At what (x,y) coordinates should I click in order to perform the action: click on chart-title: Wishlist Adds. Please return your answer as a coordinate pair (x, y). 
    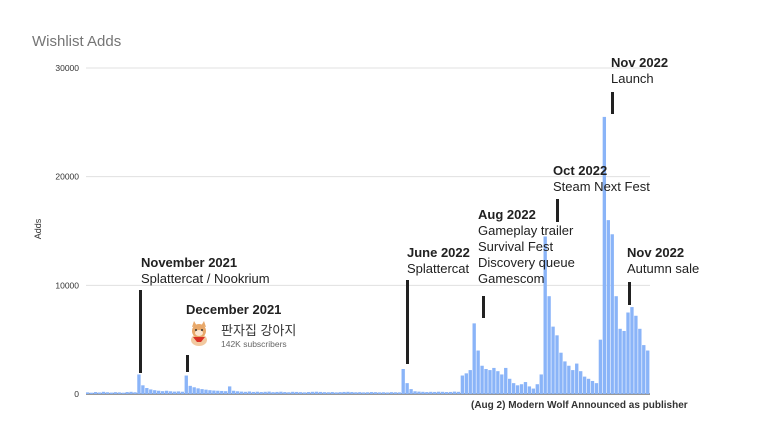
    Looking at the image, I should click on (77, 41).